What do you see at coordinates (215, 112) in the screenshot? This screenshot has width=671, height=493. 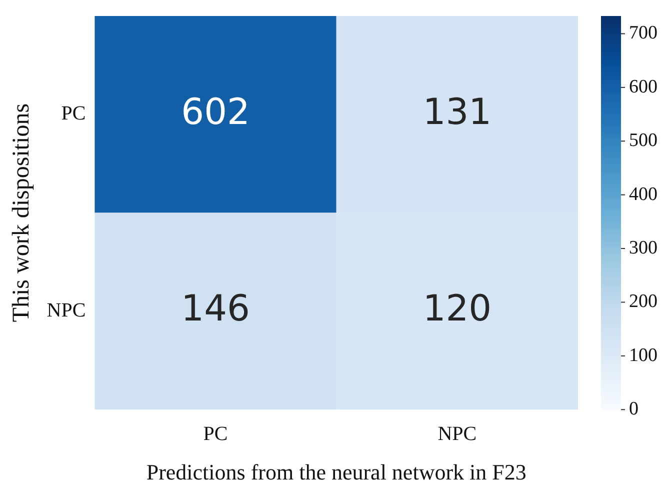 I see `data-label: 602` at bounding box center [215, 112].